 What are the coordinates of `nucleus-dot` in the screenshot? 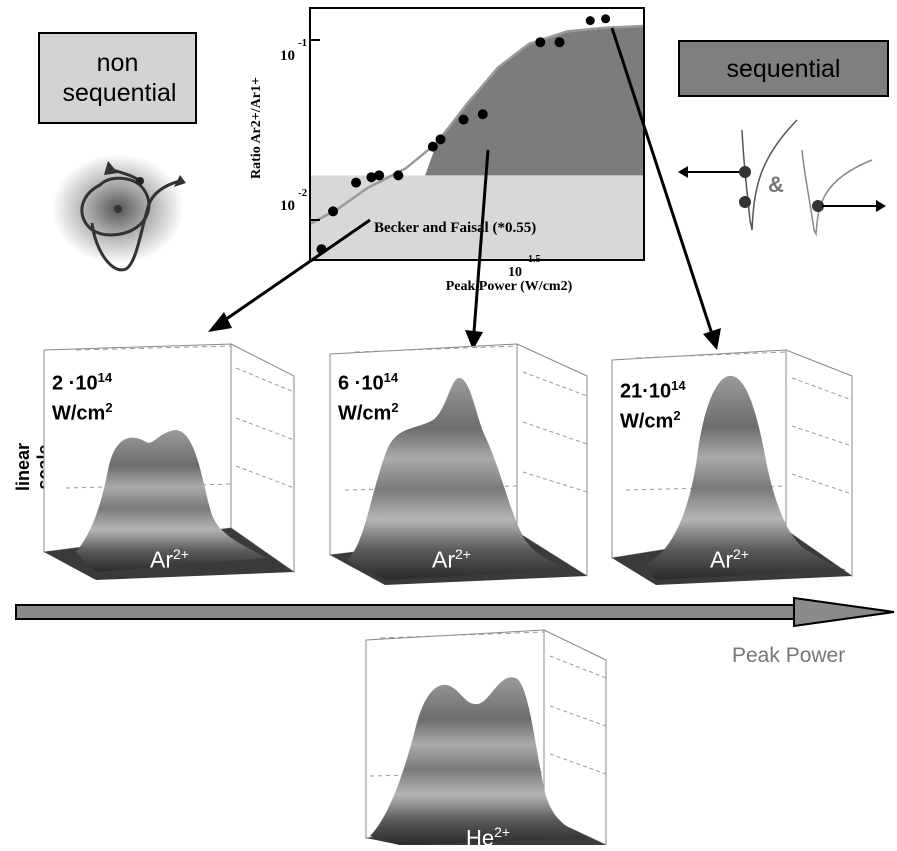 It's located at (118, 209).